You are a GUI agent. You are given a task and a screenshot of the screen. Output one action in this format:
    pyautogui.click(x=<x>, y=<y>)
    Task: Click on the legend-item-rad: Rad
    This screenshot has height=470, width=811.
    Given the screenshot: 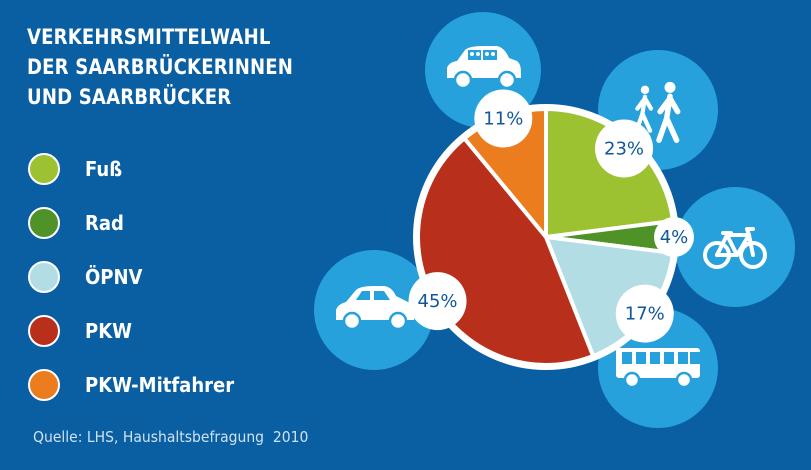 What is the action you would take?
    pyautogui.click(x=139, y=223)
    